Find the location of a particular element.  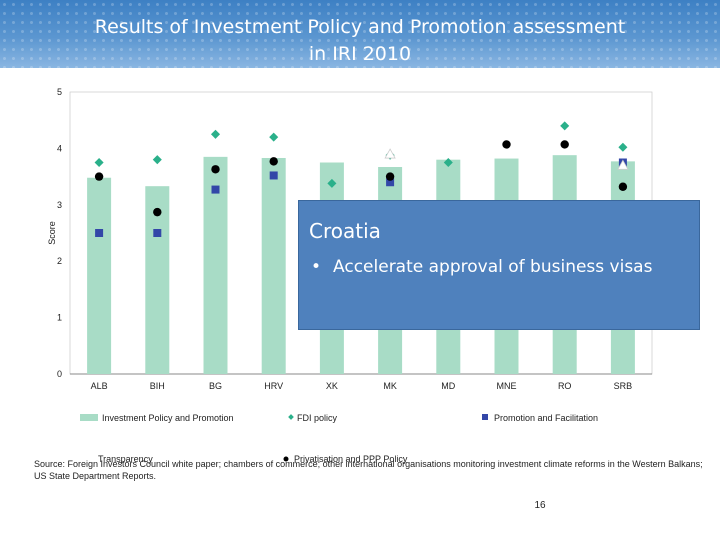

x-tick-label: HRV is located at coordinates (273, 386).